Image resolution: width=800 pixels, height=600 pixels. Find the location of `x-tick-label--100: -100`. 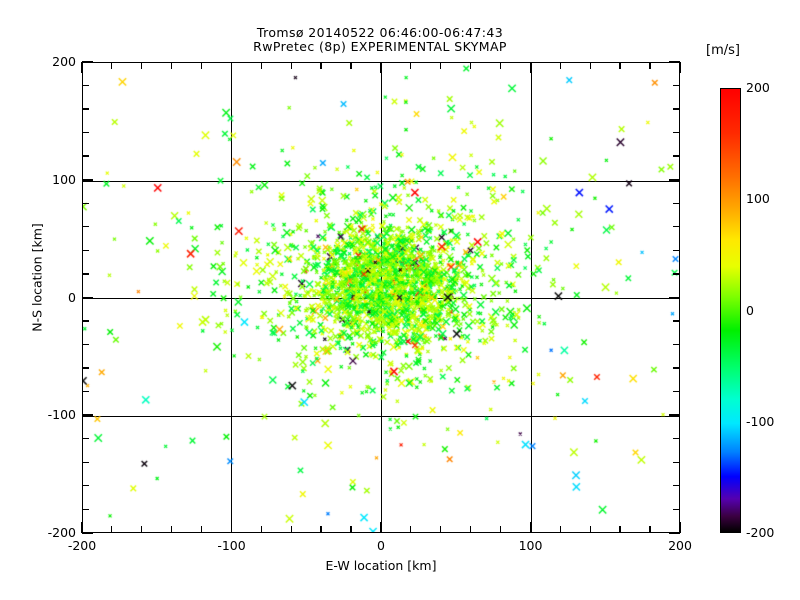

x-tick-label--100: -100 is located at coordinates (231, 545).